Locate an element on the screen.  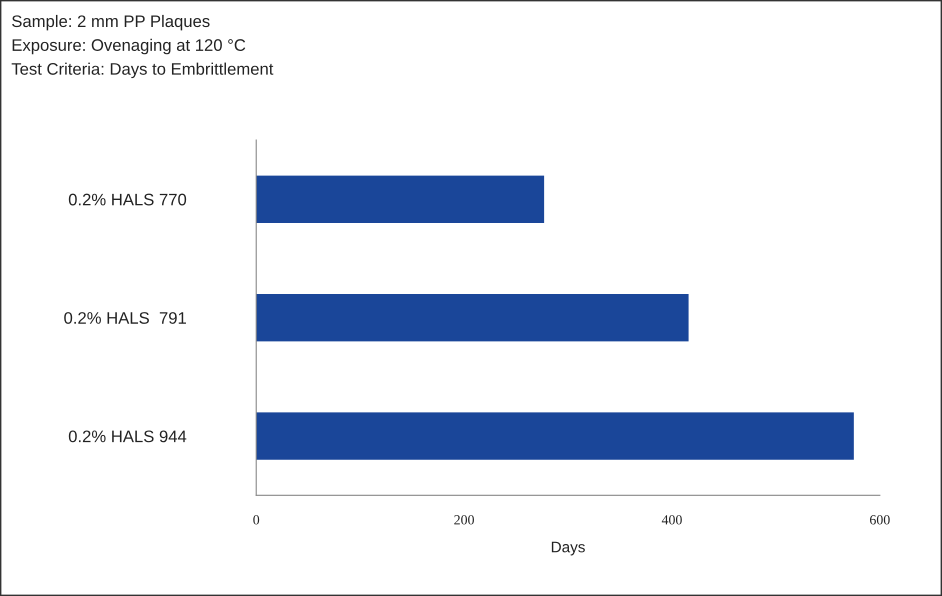
y-tick-label: 0.2% HALS 770 is located at coordinates (127, 200).